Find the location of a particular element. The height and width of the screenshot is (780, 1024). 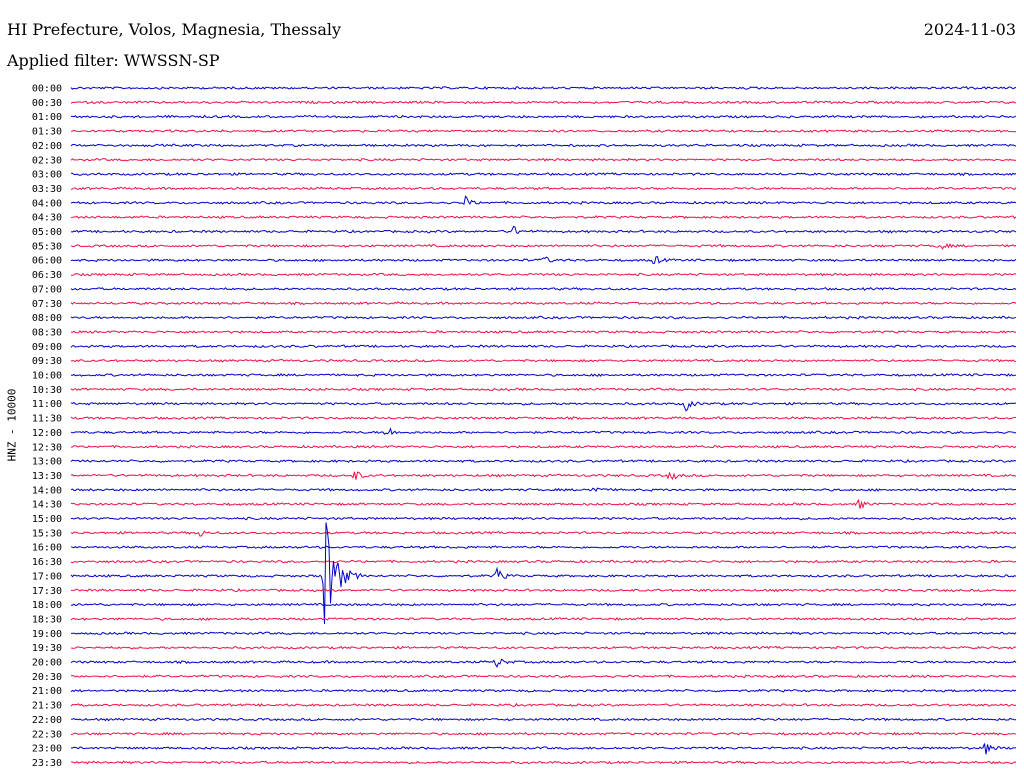

time-label-1830: 18:30 is located at coordinates (47, 619).